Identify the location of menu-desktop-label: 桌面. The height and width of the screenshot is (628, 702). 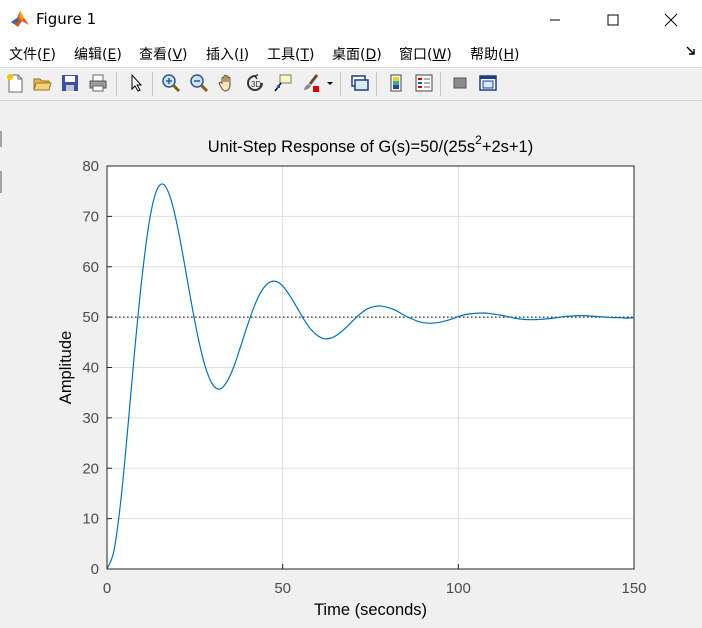
(346, 55).